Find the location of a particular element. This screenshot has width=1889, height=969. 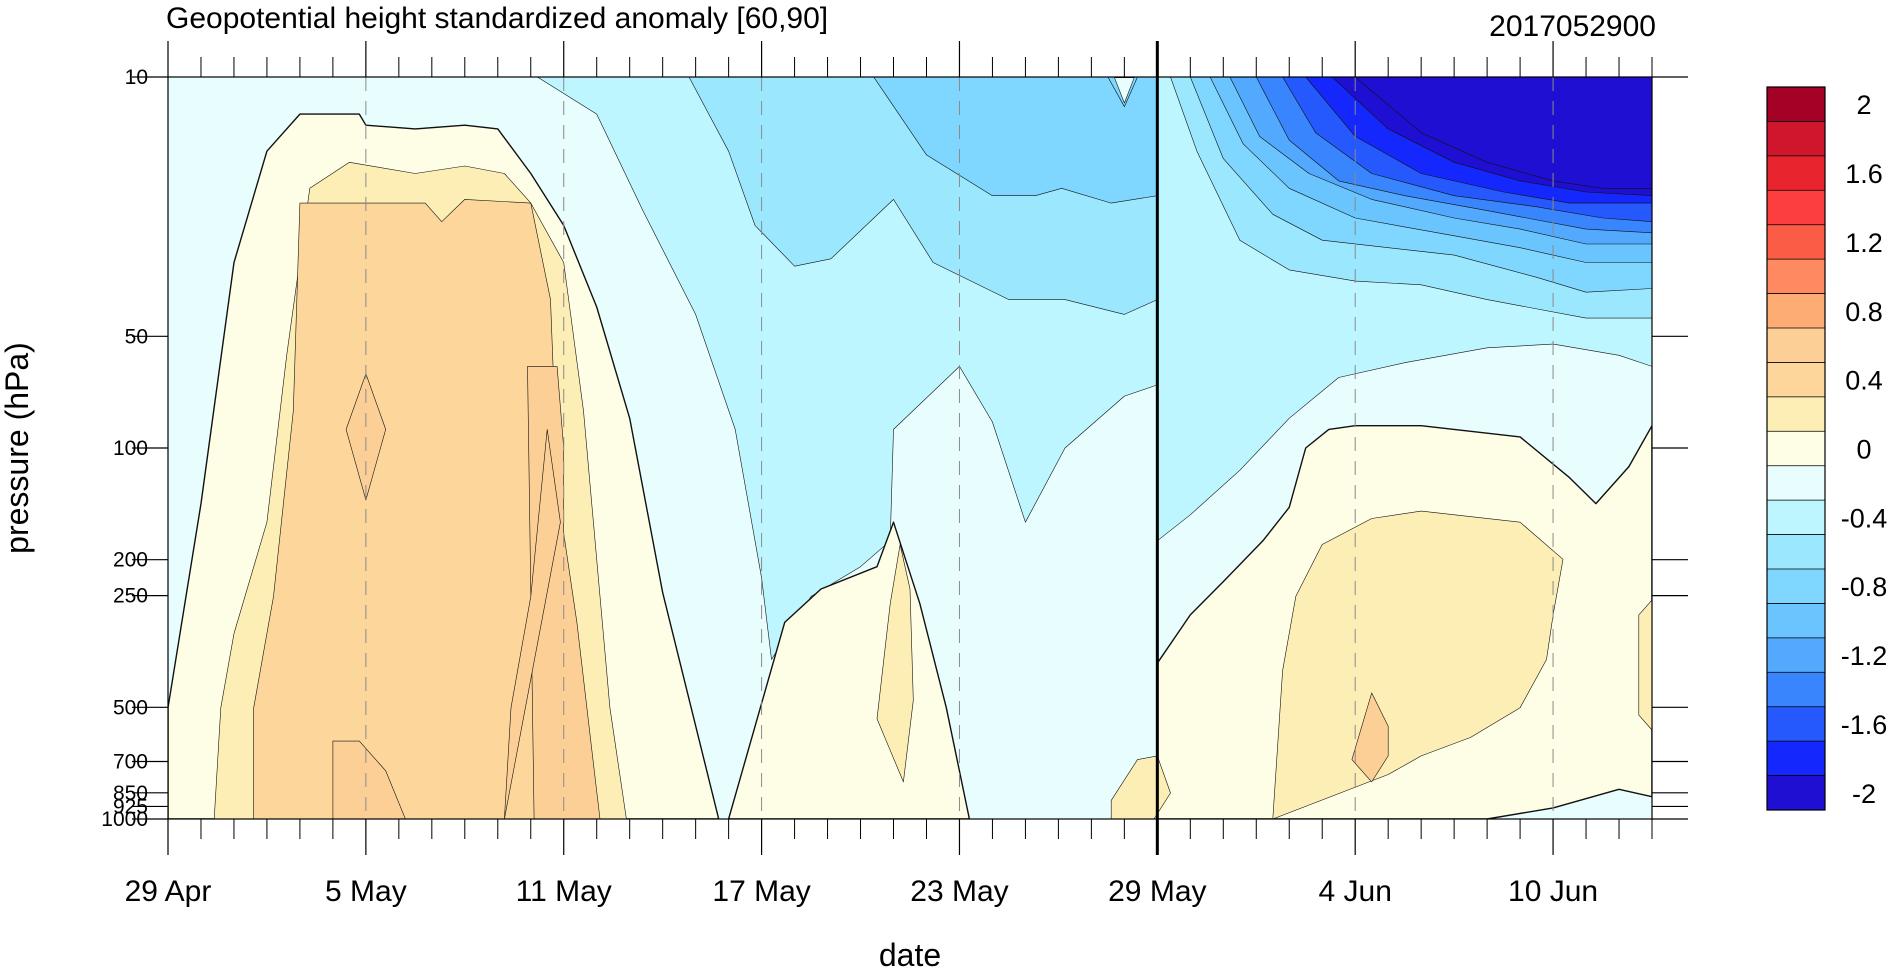

y-tick-label: 500 is located at coordinates (130, 707).